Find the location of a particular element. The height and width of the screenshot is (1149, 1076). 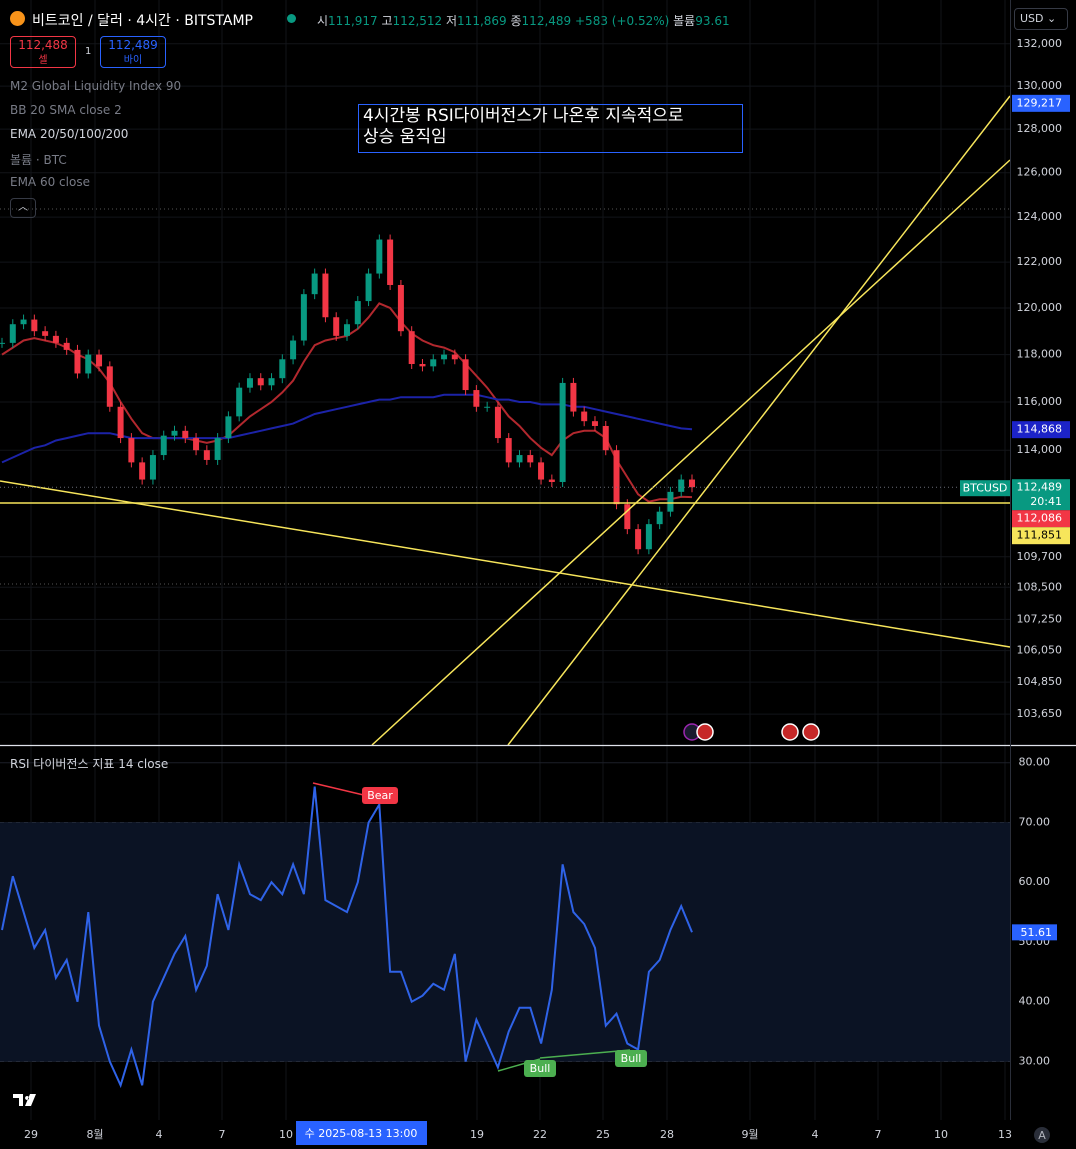

y-tick-label: 80.00 is located at coordinates (1035, 762).